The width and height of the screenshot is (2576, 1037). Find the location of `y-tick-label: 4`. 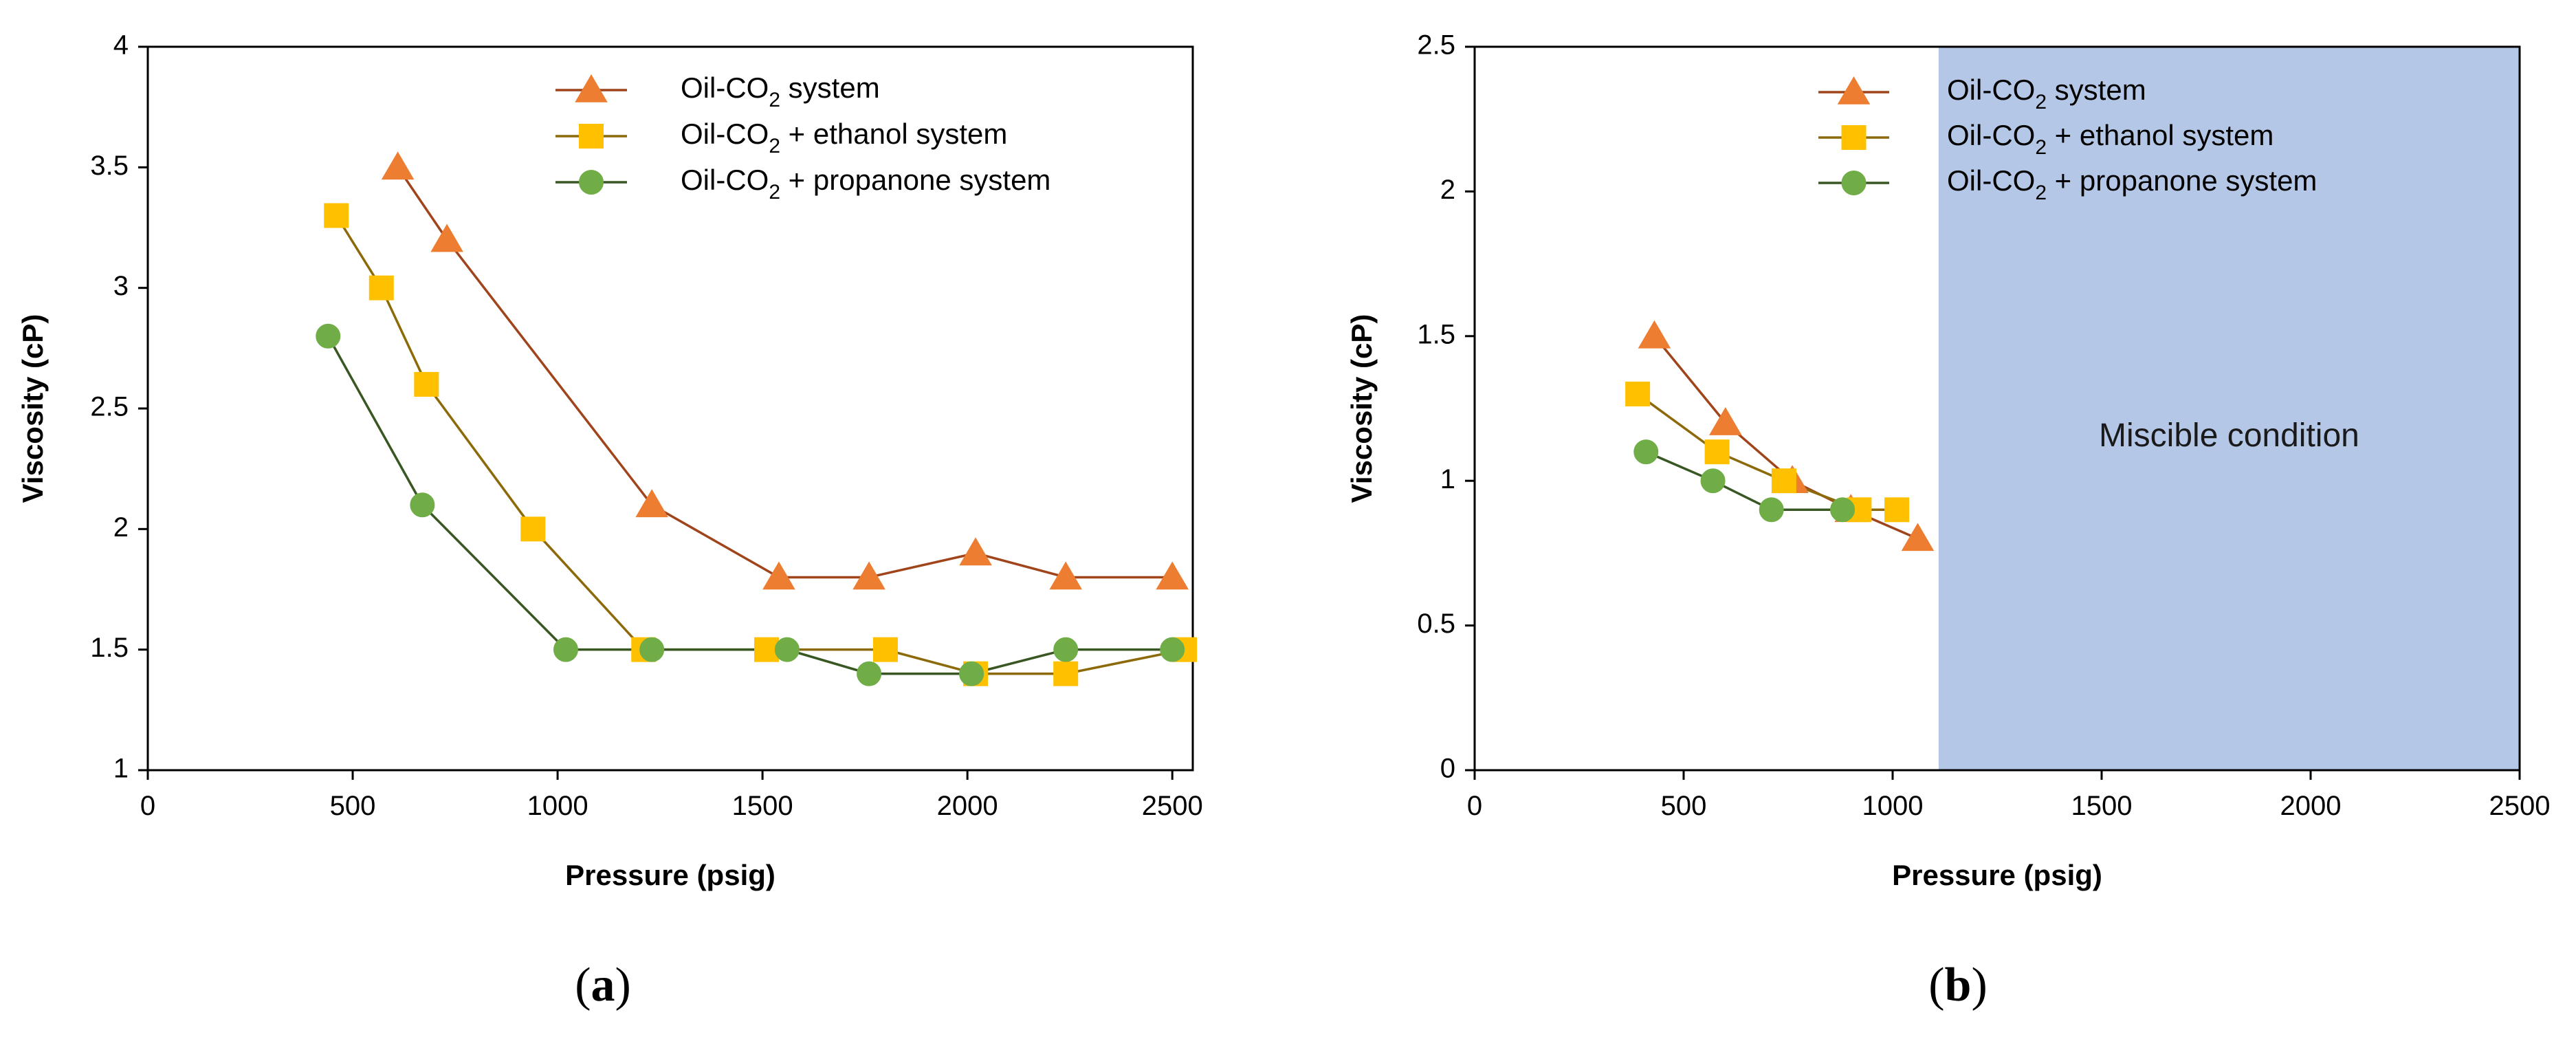

y-tick-label: 4 is located at coordinates (121, 46).